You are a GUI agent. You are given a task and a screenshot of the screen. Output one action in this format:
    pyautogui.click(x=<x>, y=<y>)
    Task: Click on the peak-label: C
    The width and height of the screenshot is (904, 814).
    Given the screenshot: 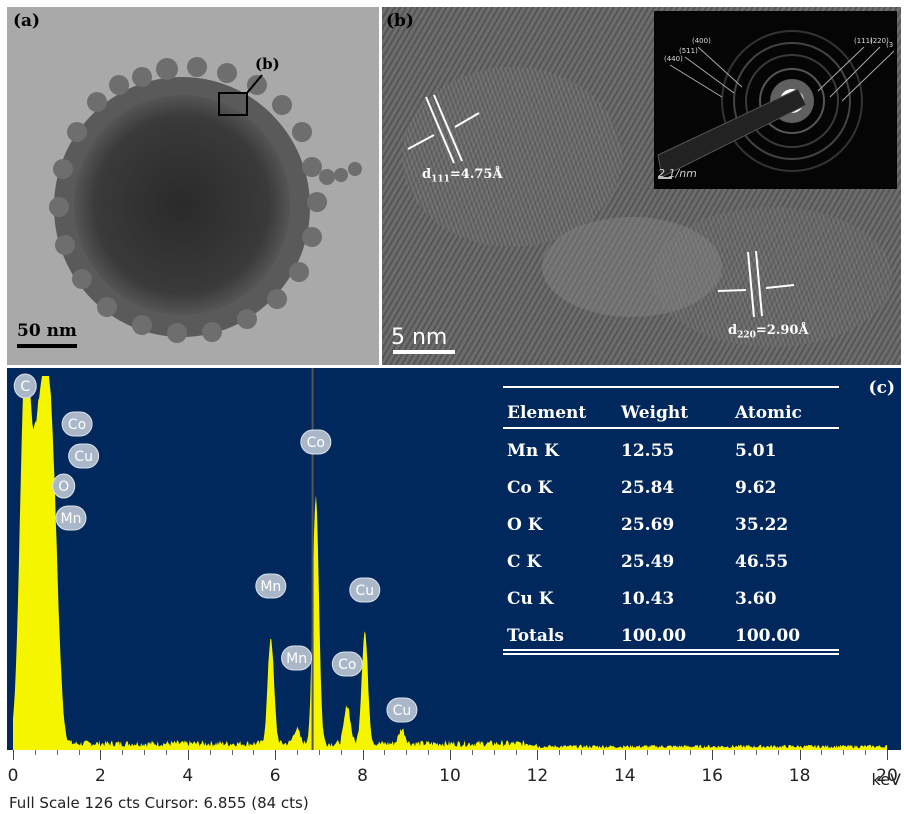 What is the action you would take?
    pyautogui.click(x=25, y=386)
    